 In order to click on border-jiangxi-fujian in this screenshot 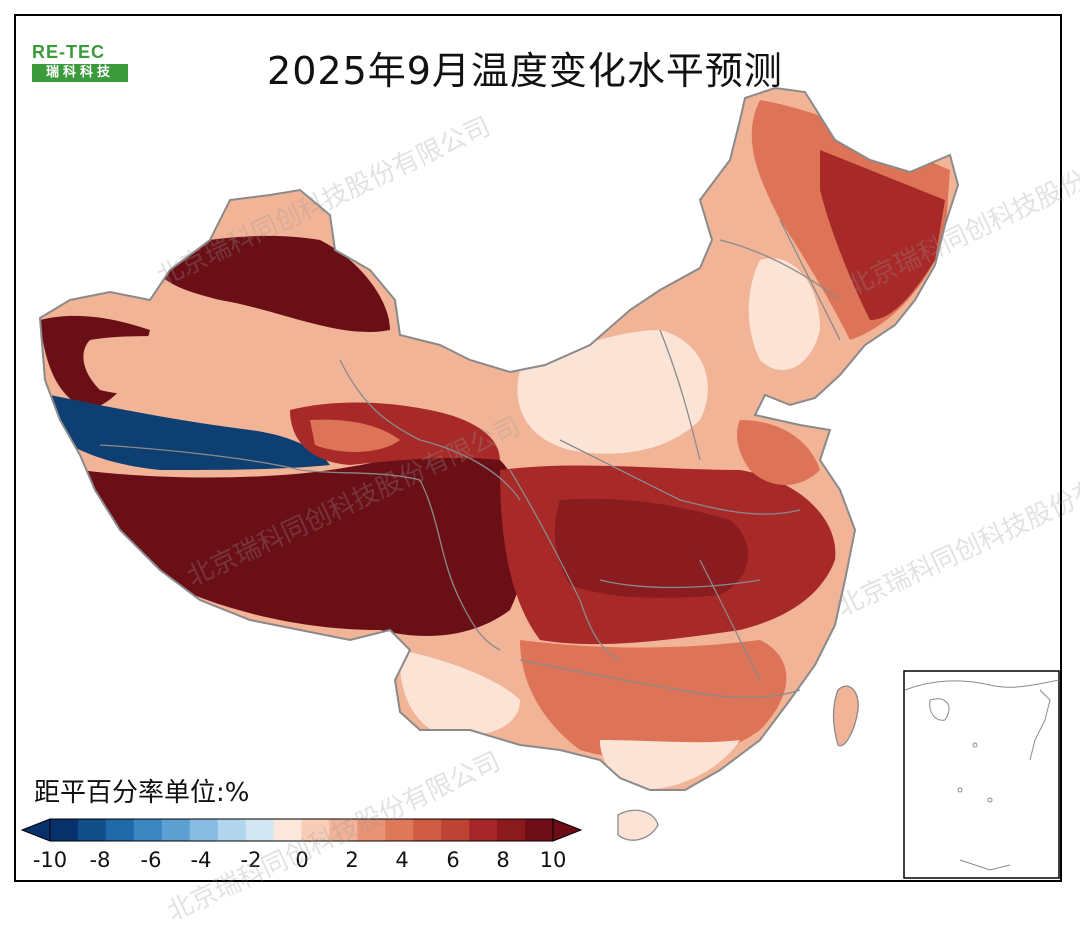, I will do `click(730, 620)`.